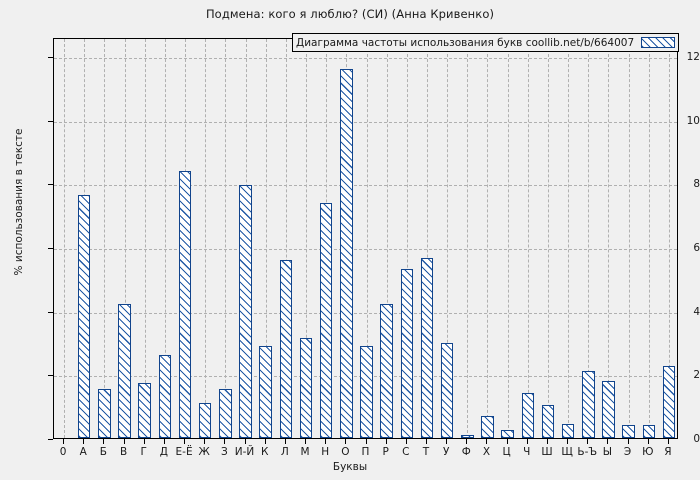 The image size is (700, 480). I want to click on x-tick-label-Я: Я, so click(668, 452).